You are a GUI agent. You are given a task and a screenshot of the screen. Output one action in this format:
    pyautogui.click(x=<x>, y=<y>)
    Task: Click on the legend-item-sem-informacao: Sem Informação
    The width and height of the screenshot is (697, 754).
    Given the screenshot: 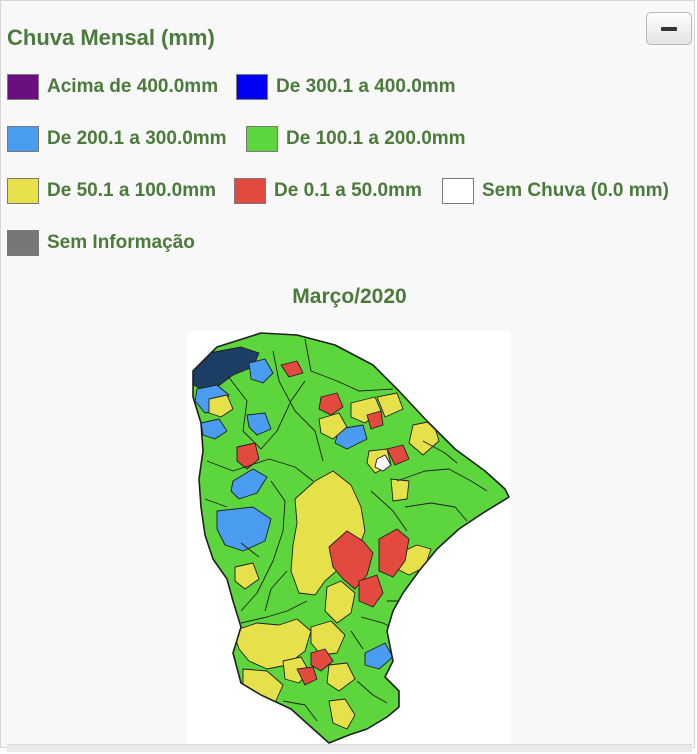 What is the action you would take?
    pyautogui.click(x=101, y=243)
    